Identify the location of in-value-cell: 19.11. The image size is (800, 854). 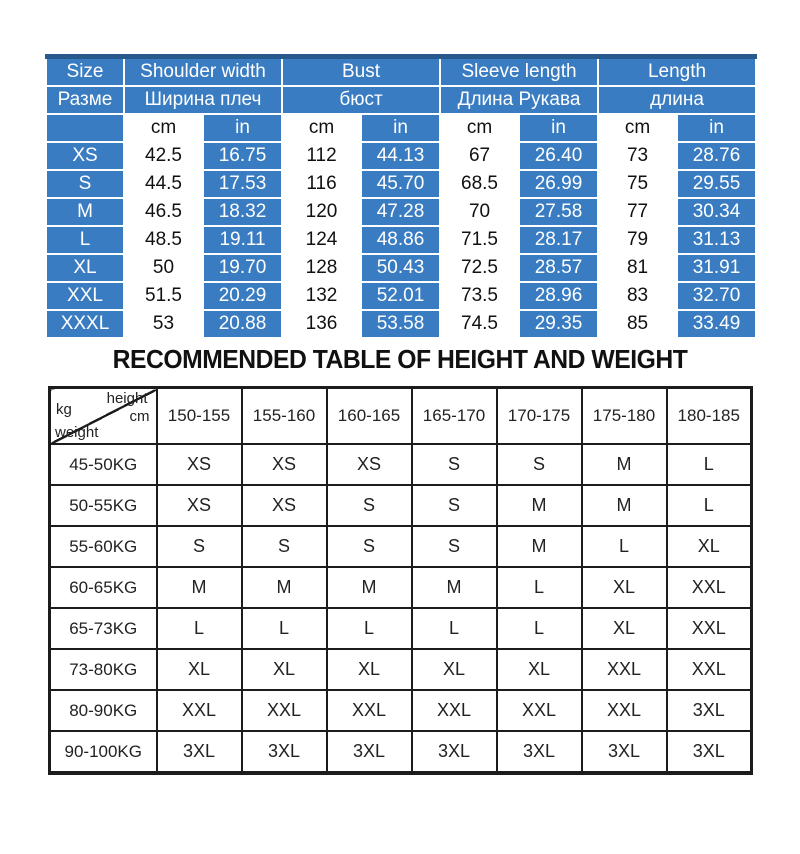
(242, 240).